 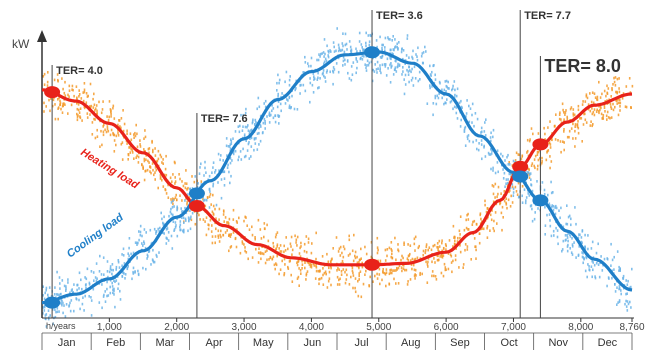 I want to click on month-label-may: May, so click(x=263, y=343).